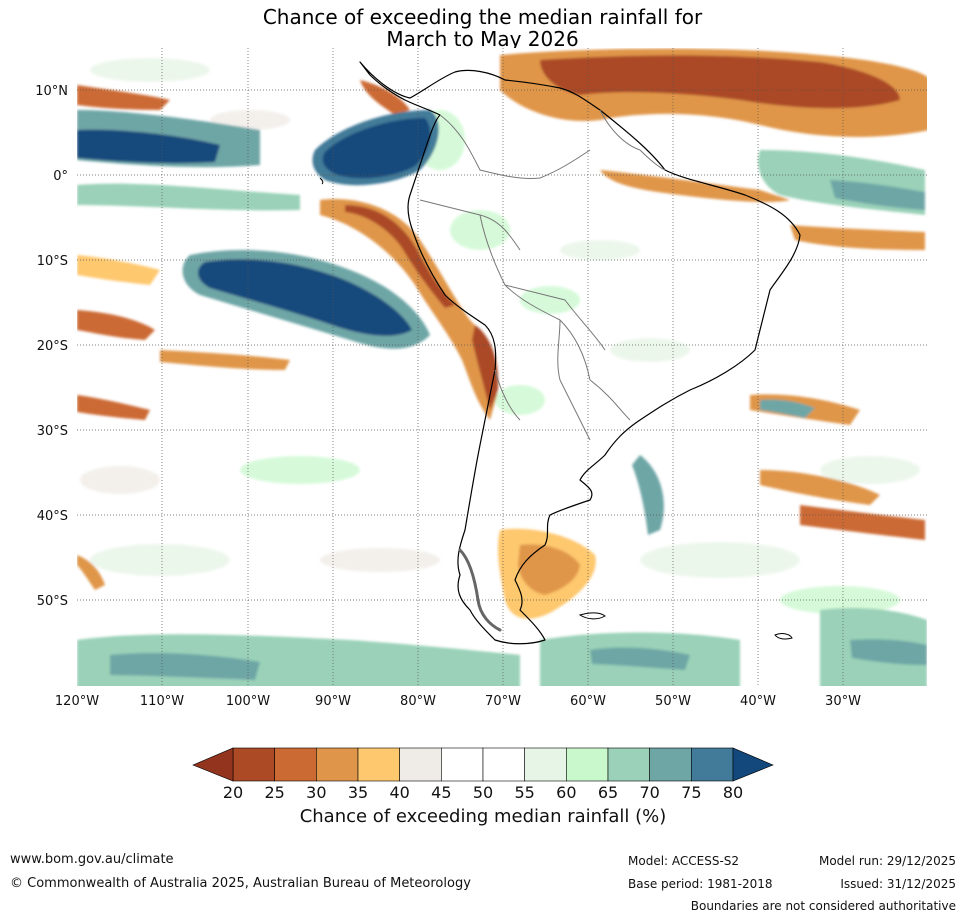  I want to click on lat-label-10n: 10°N, so click(51, 91).